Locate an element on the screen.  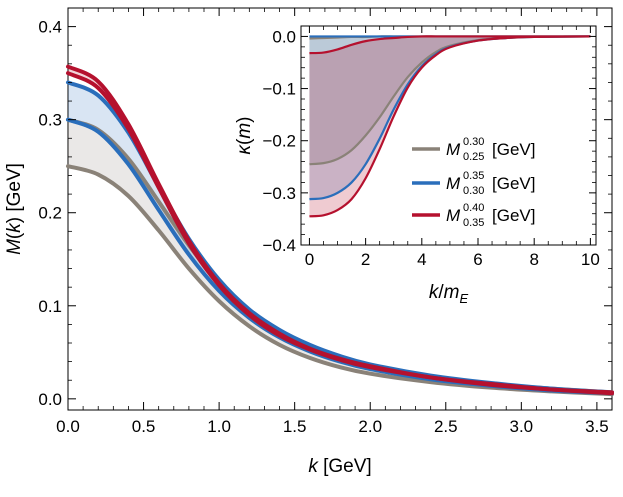
legend-sup-1: 0.35 is located at coordinates (473, 176).